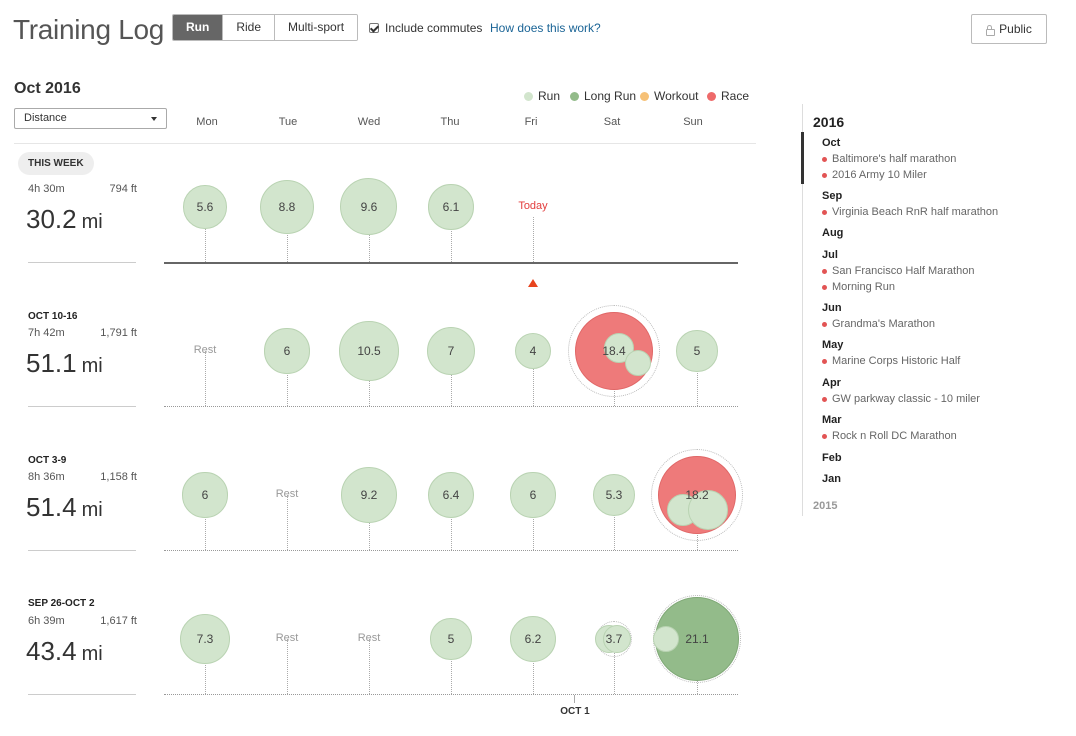 The height and width of the screenshot is (736, 1076). Describe the element at coordinates (832, 308) in the screenshot. I see `sidebar-month-jun: Jun` at that location.